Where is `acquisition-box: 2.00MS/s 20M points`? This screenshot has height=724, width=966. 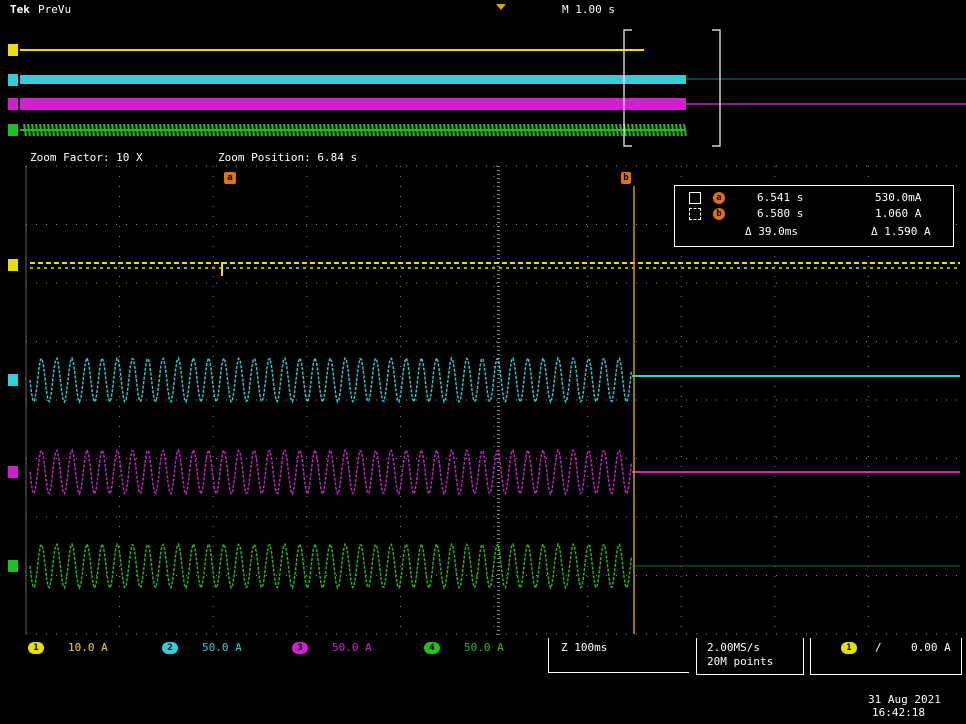
acquisition-box: 2.00MS/s 20M points is located at coordinates (750, 656).